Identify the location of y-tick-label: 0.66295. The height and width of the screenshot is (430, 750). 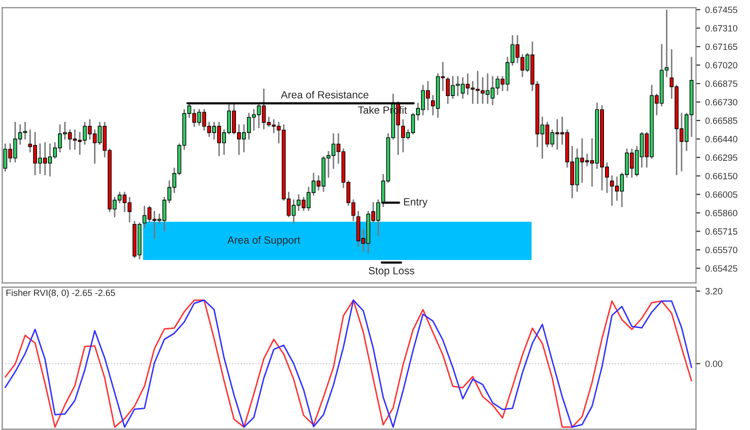
(721, 157).